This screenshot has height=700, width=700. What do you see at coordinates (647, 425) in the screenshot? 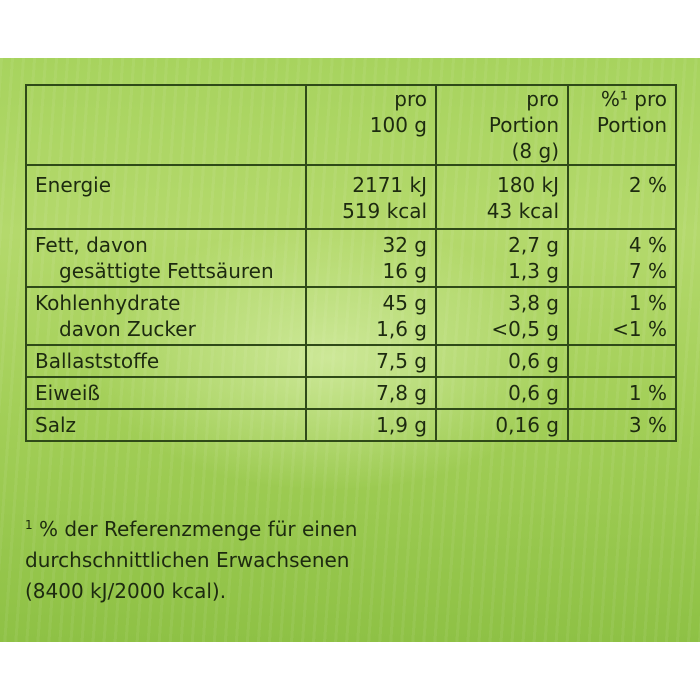
I see `cell-value: 3 %` at bounding box center [647, 425].